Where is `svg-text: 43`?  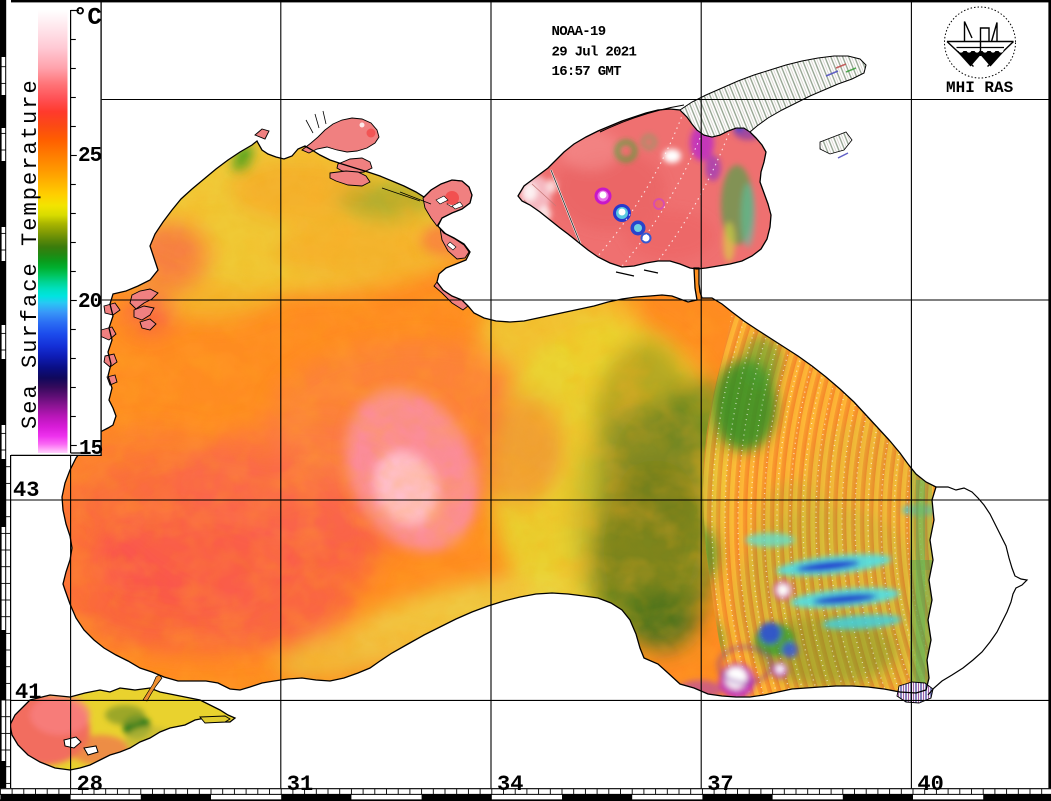
svg-text: 43 is located at coordinates (26, 490).